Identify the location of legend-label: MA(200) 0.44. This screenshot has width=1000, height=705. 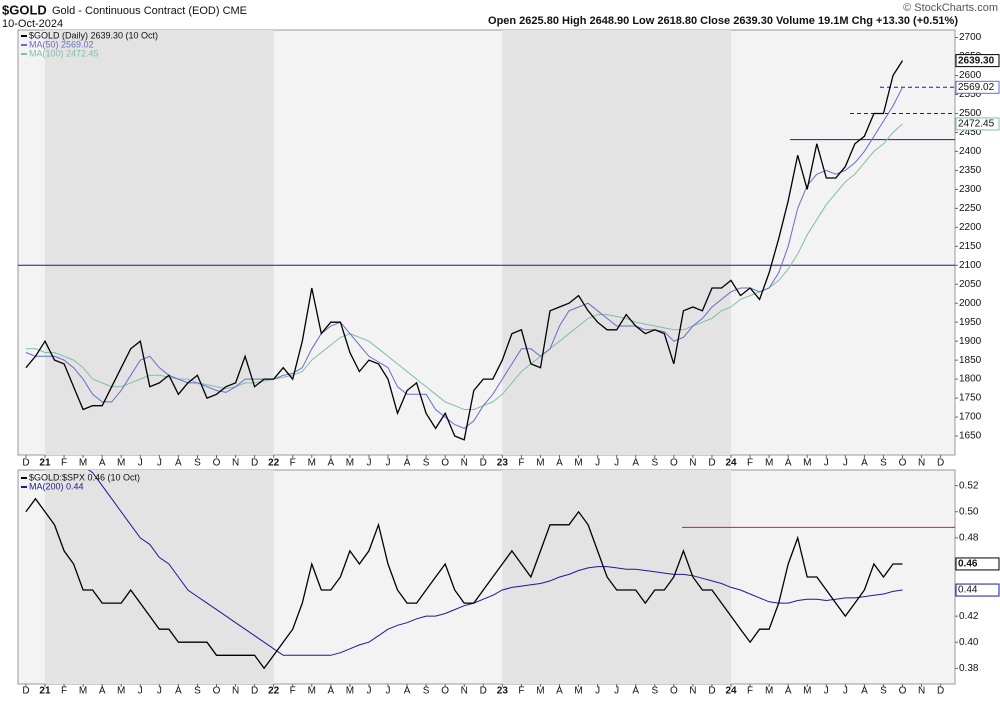
(56, 486).